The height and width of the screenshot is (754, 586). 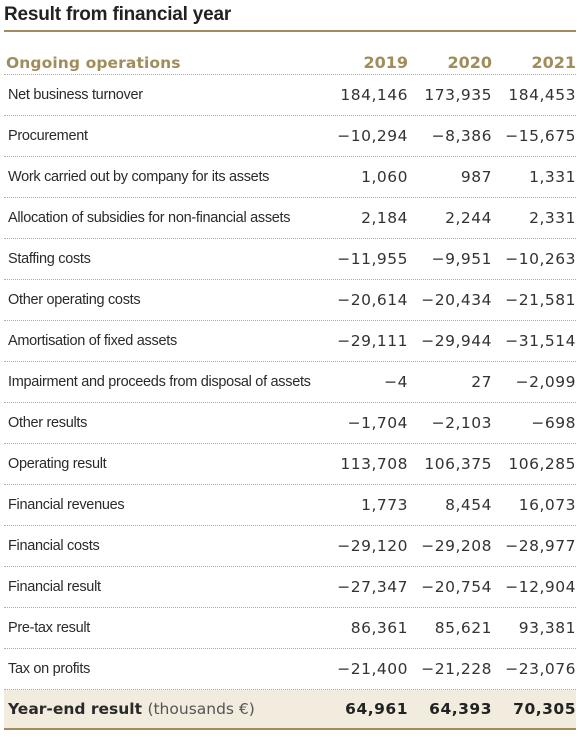 I want to click on total-value-2019: 64,961, so click(x=376, y=709).